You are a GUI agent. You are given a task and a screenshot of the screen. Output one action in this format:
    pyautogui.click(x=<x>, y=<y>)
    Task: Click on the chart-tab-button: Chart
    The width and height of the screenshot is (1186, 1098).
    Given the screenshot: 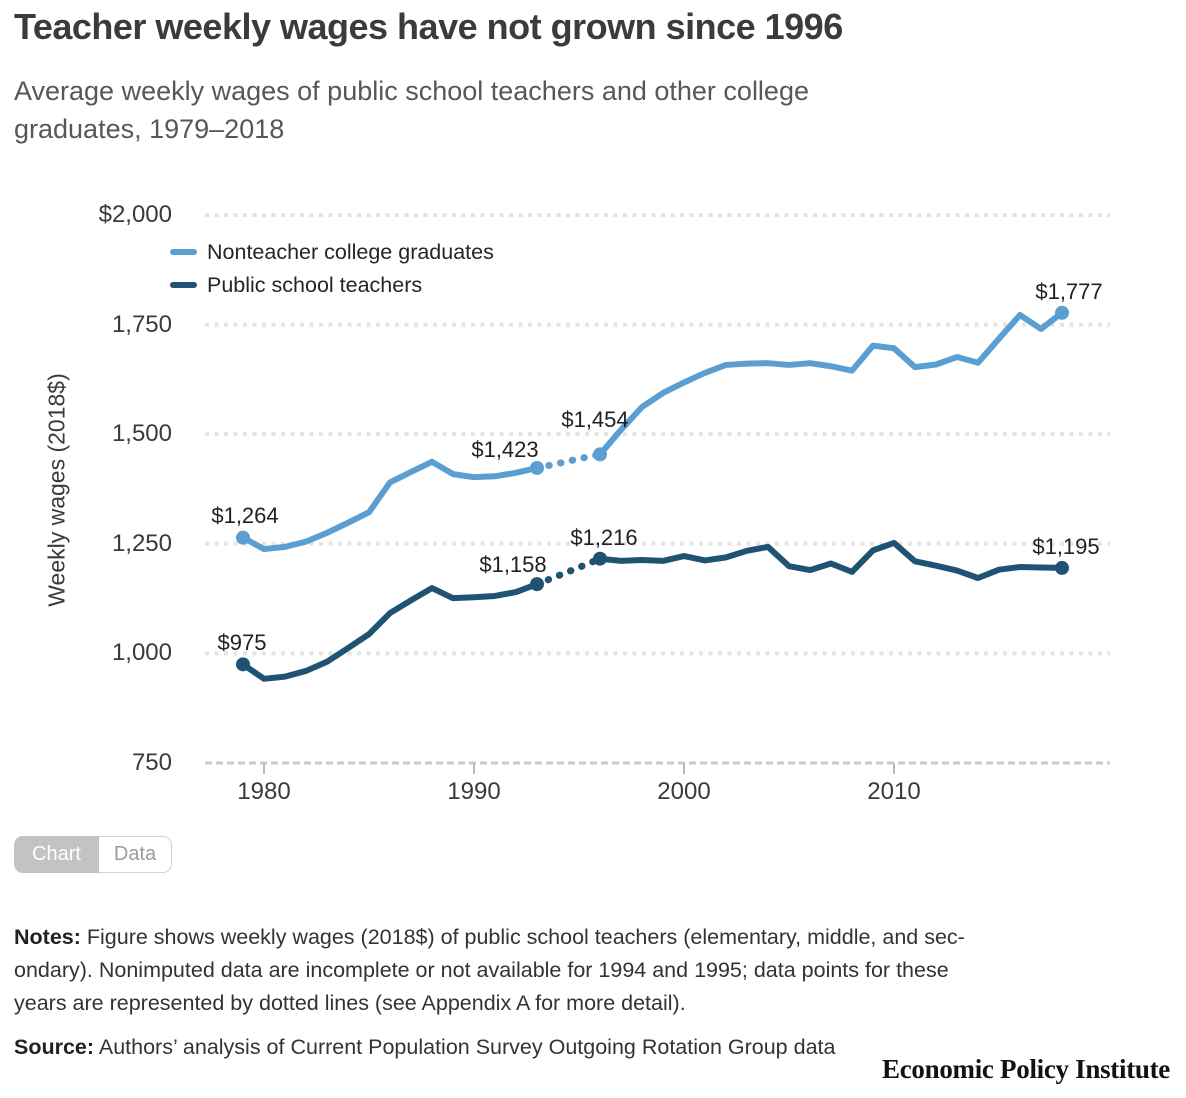 What is the action you would take?
    pyautogui.click(x=56, y=854)
    